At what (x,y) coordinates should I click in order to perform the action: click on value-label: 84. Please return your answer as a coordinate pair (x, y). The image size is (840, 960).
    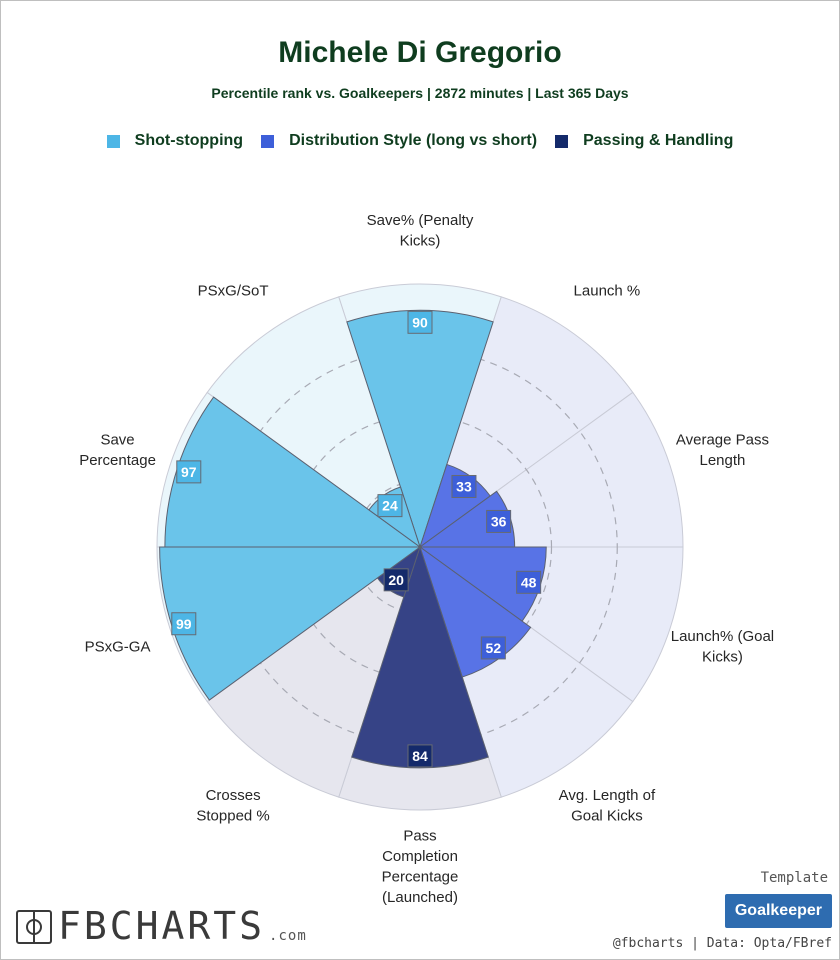
    Looking at the image, I should click on (420, 756).